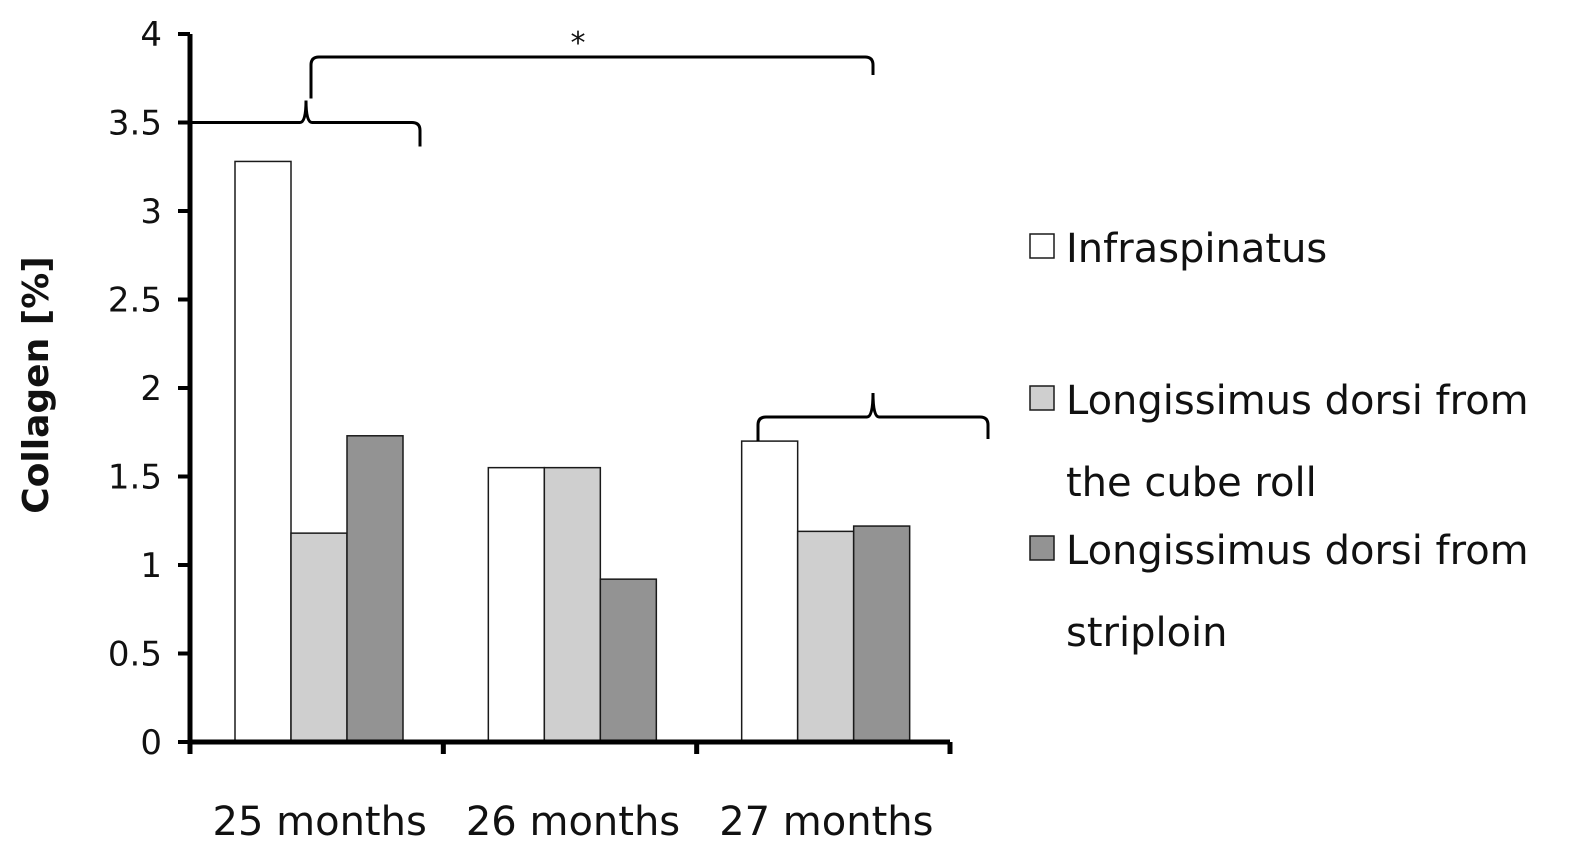  I want to click on y-tick-label: 1, so click(151, 566).